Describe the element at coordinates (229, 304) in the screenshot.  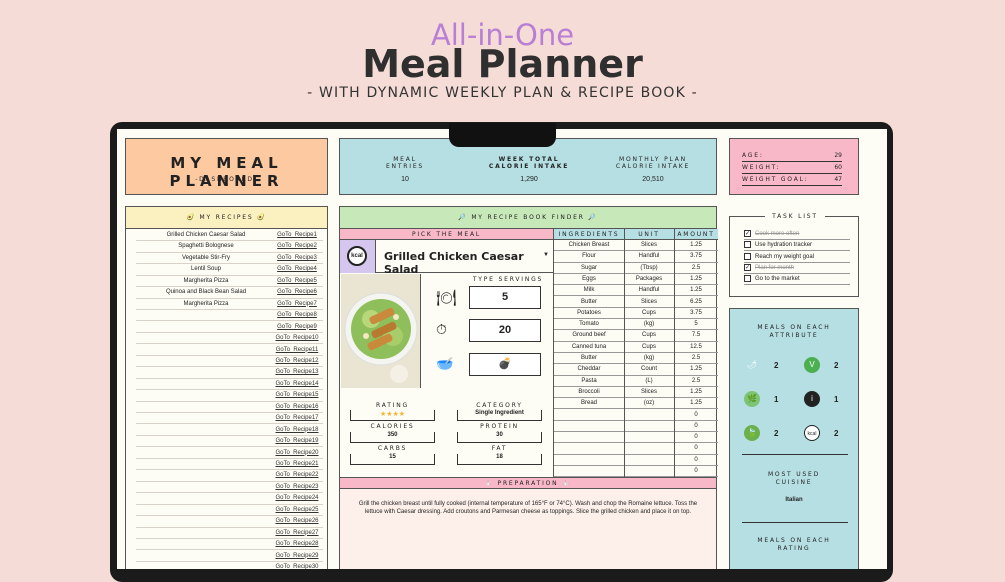
I see `recipe-row: Margherita Pizza GoTo_Recipe7` at that location.